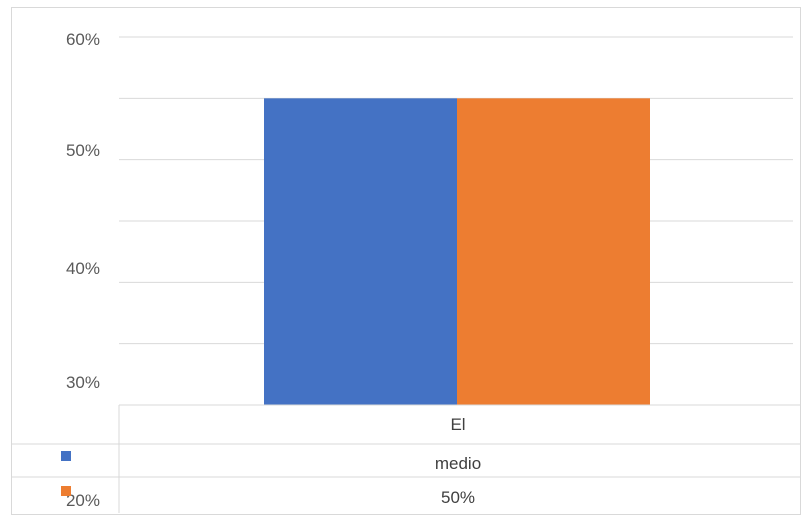  What do you see at coordinates (83, 39) in the screenshot?
I see `y-tick-label: 60%` at bounding box center [83, 39].